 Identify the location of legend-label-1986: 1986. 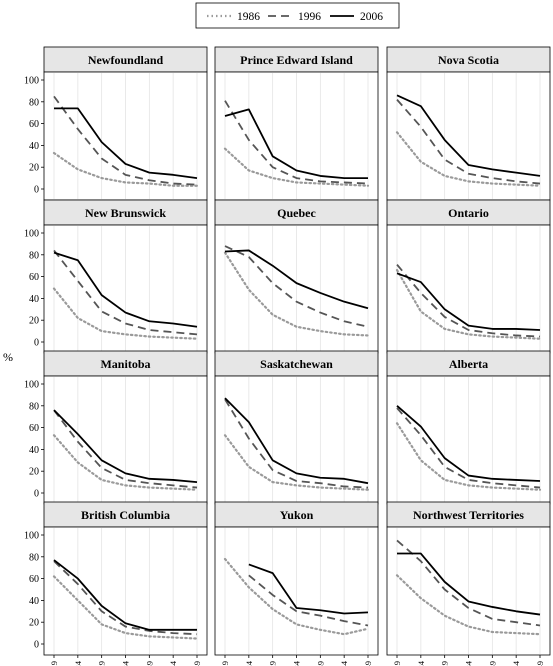
(248, 17).